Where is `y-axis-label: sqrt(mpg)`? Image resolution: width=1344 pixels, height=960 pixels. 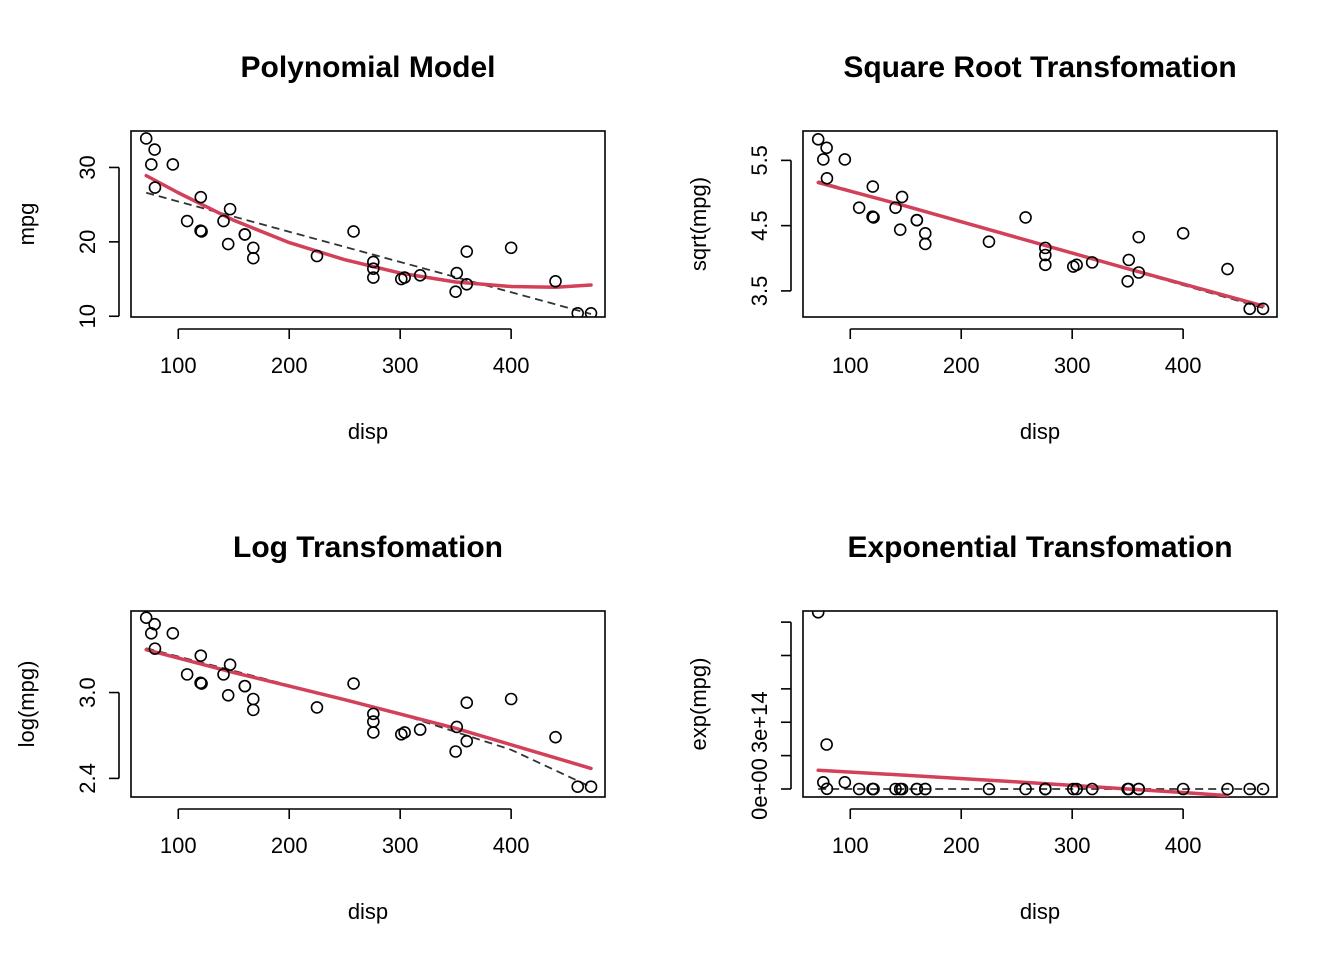 y-axis-label: sqrt(mpg) is located at coordinates (698, 224).